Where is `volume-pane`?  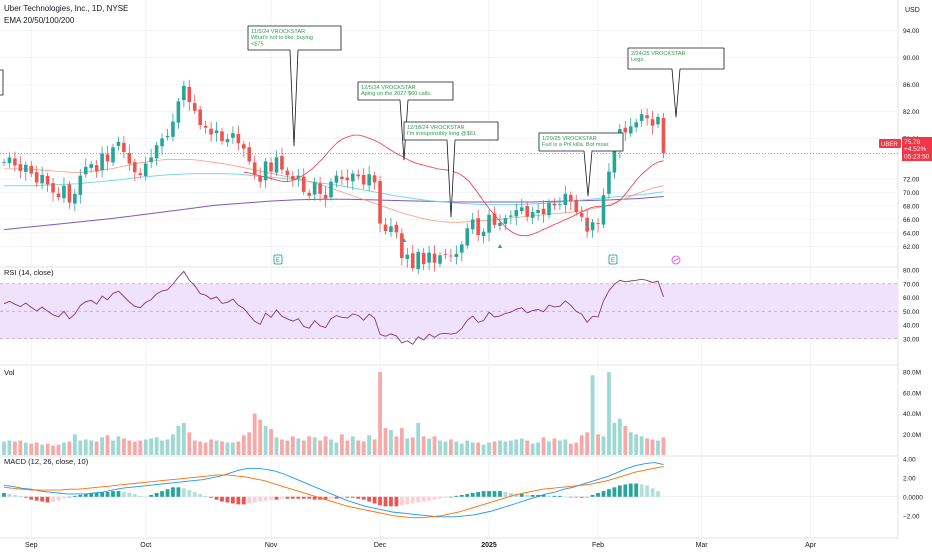 volume-pane is located at coordinates (334, 413).